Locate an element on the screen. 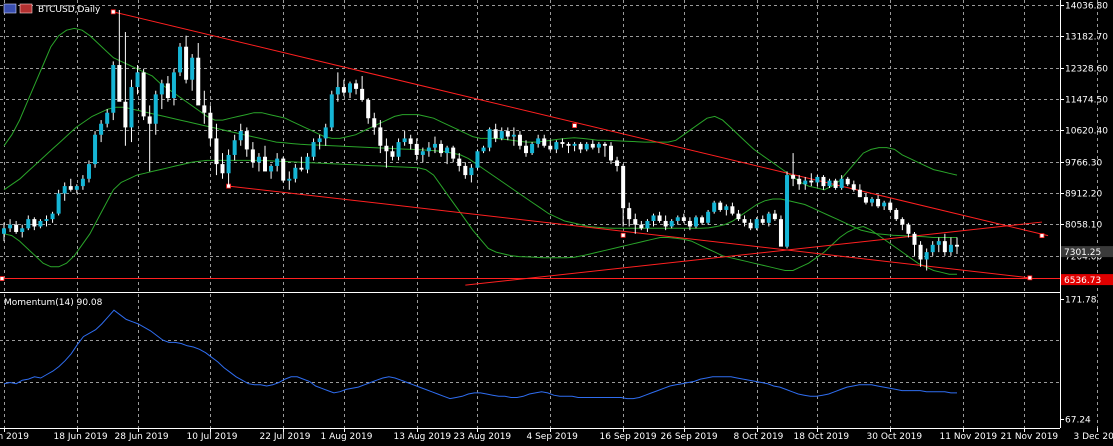 The height and width of the screenshot is (446, 1113). price-tick-label: 10620.40 is located at coordinates (1086, 132).